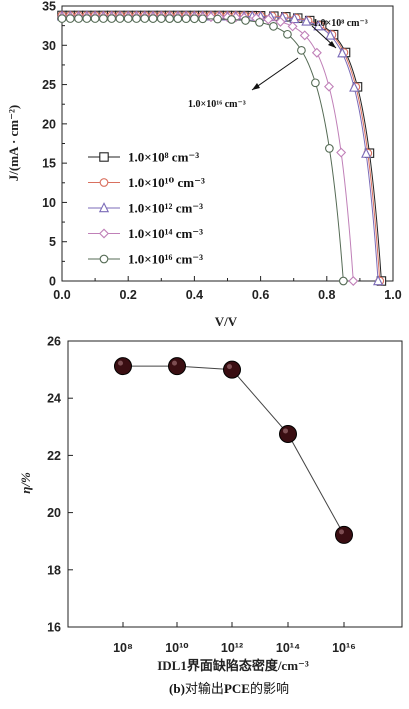 Image resolution: width=409 pixels, height=709 pixels. What do you see at coordinates (165, 233) in the screenshot?
I see `legend-label: 1.0×10¹⁴ cm⁻³` at bounding box center [165, 233].